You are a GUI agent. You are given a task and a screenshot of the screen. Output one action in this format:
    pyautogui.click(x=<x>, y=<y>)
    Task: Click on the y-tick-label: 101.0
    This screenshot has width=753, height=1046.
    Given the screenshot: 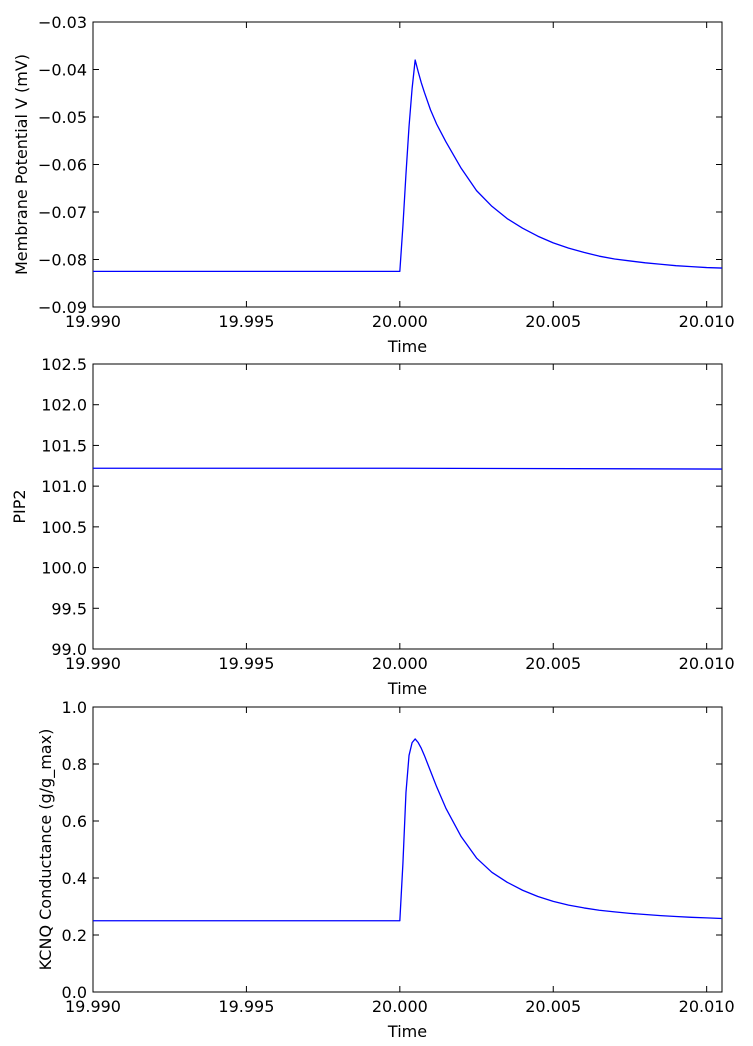 What is the action you would take?
    pyautogui.click(x=64, y=486)
    